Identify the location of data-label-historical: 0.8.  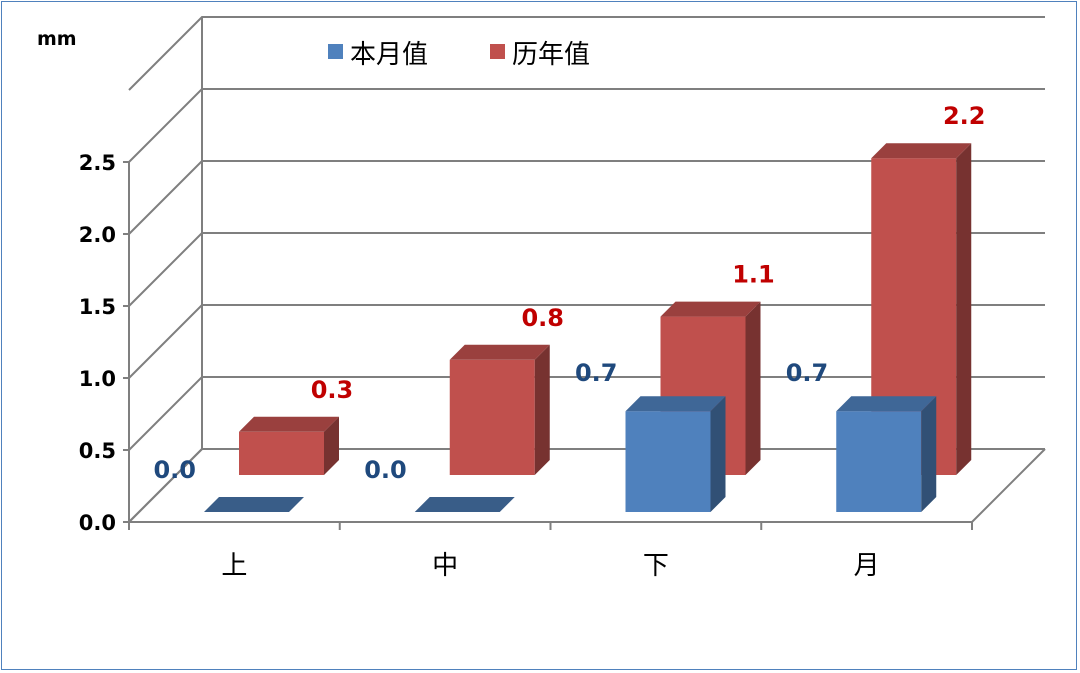
(542, 318).